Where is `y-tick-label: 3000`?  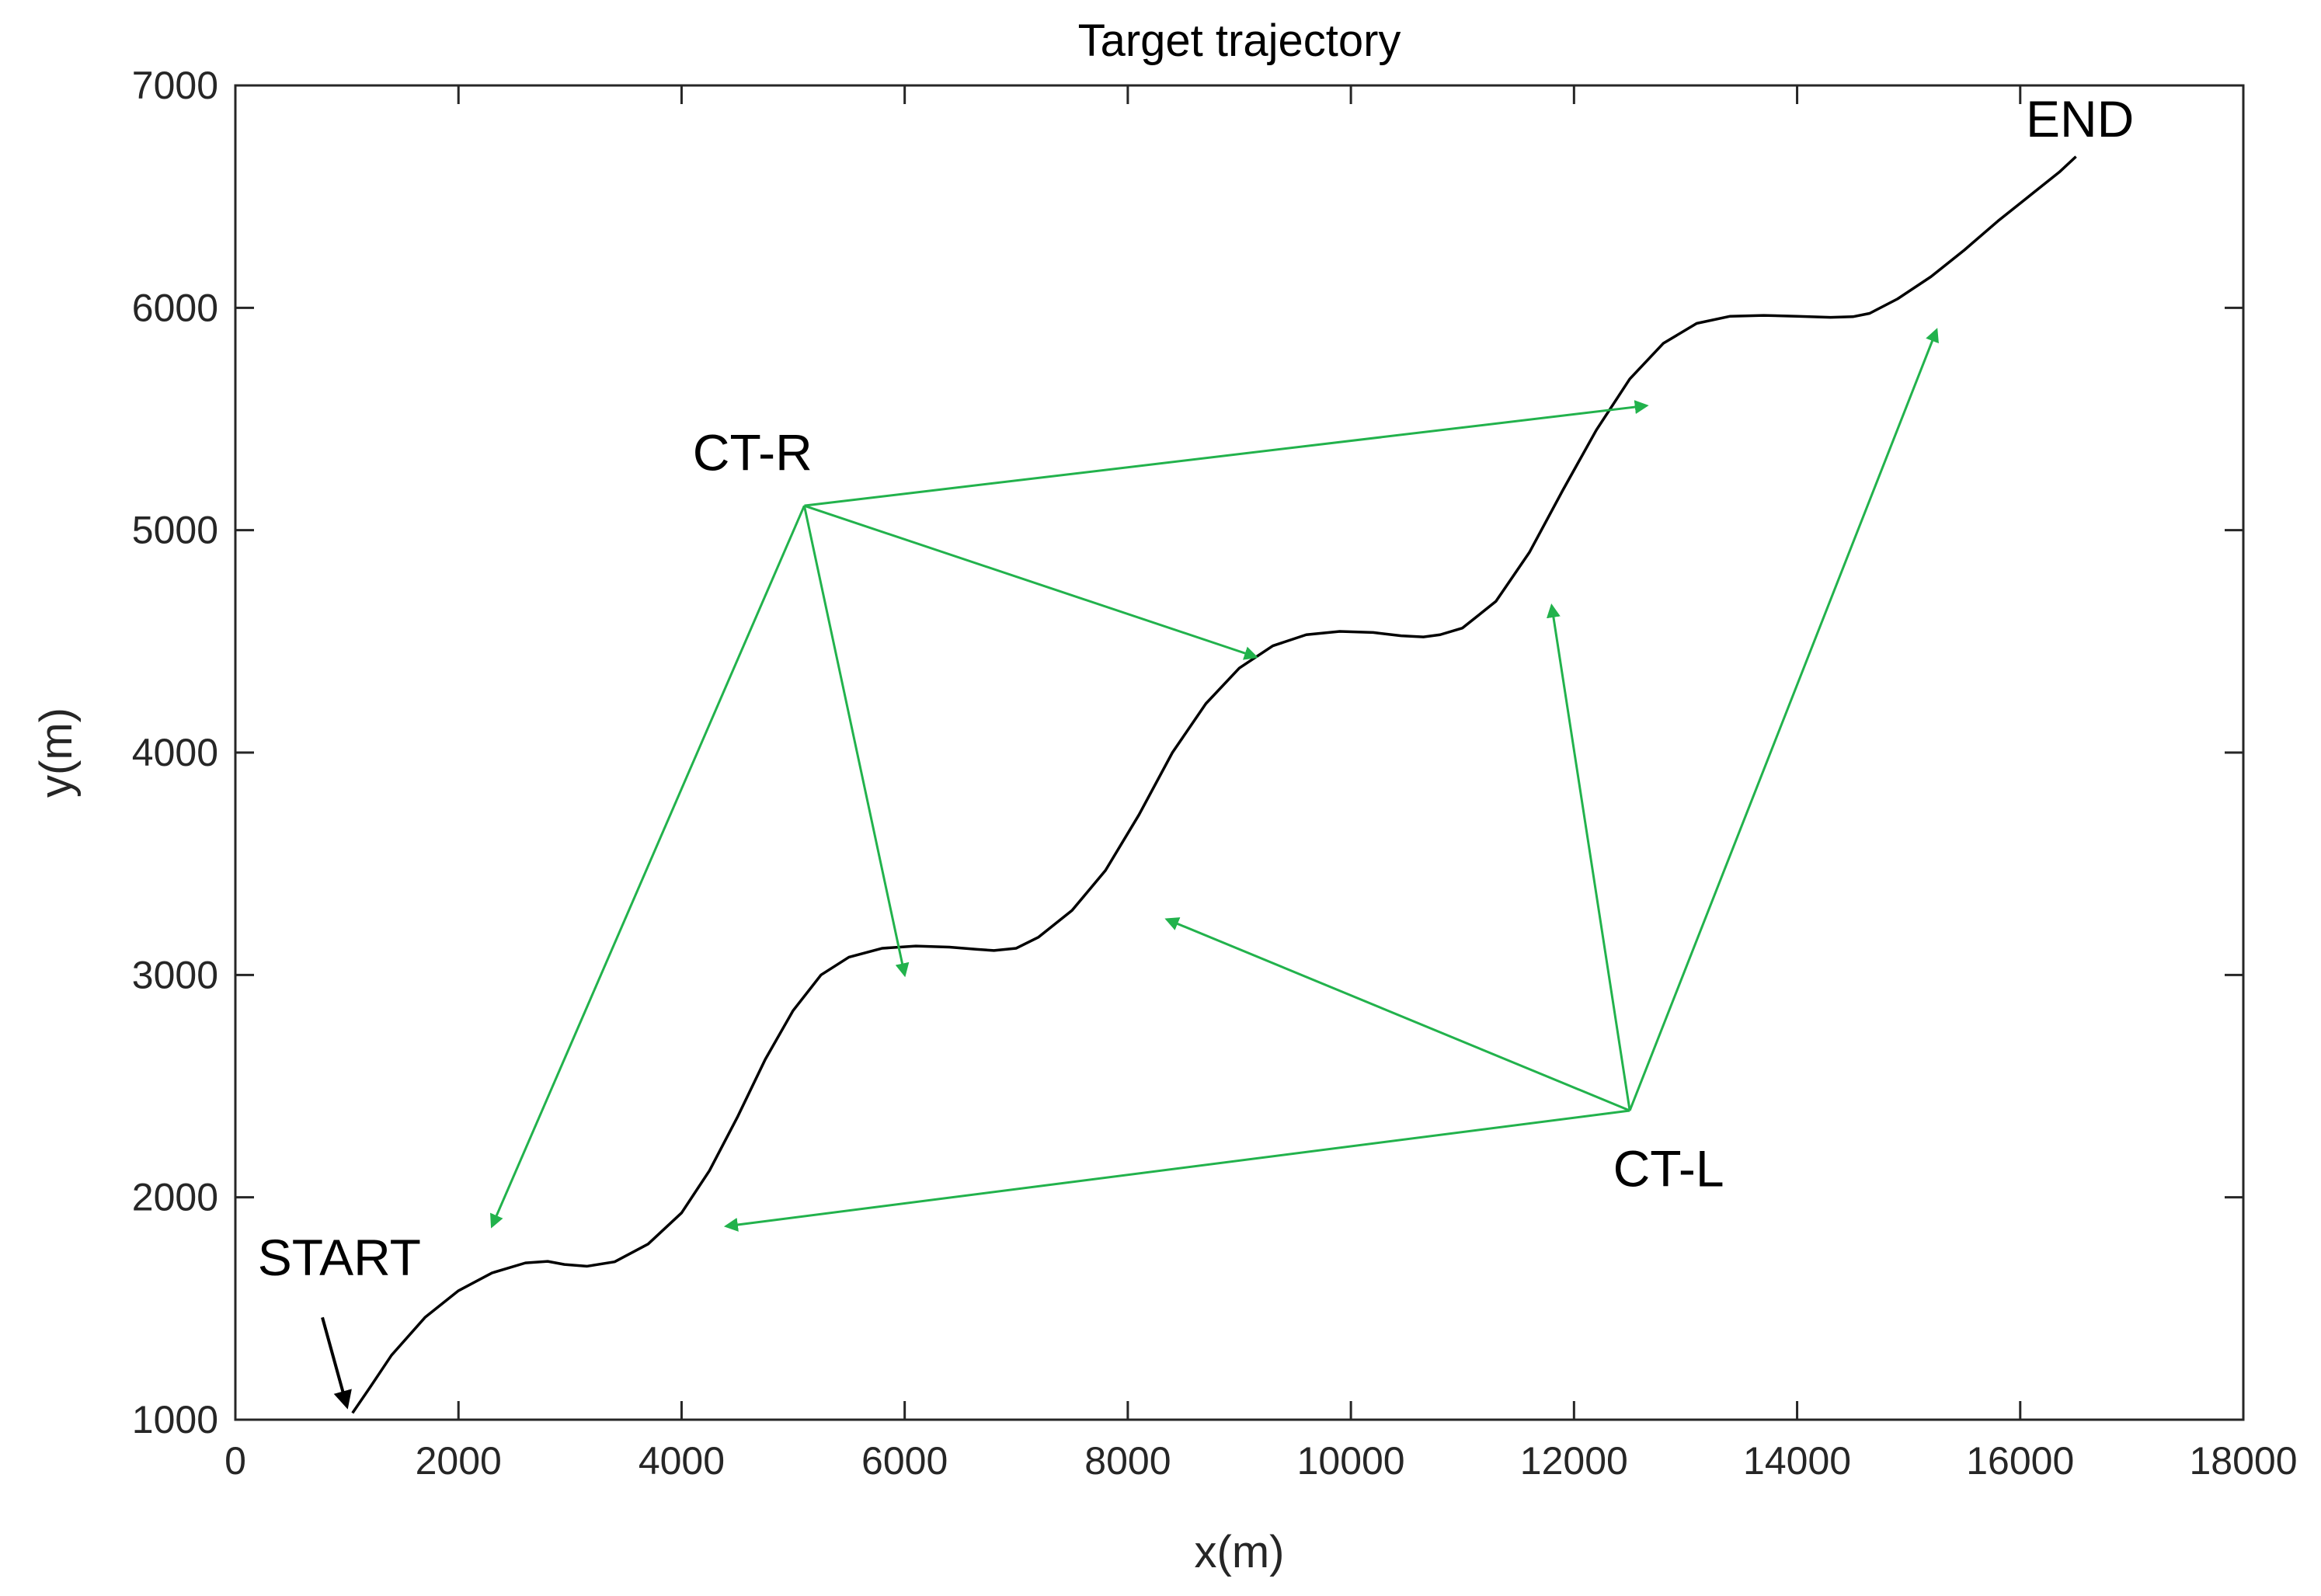
y-tick-label: 3000 is located at coordinates (175, 975).